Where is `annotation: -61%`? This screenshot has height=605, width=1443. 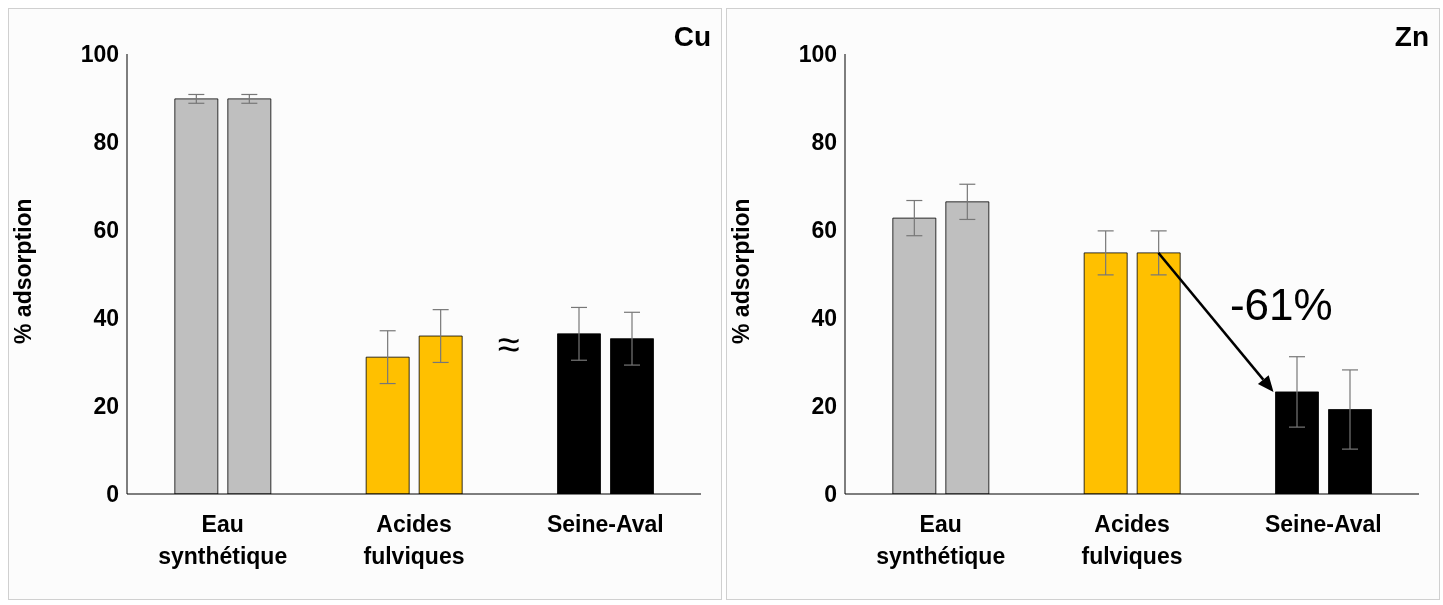
annotation: -61% is located at coordinates (1281, 304).